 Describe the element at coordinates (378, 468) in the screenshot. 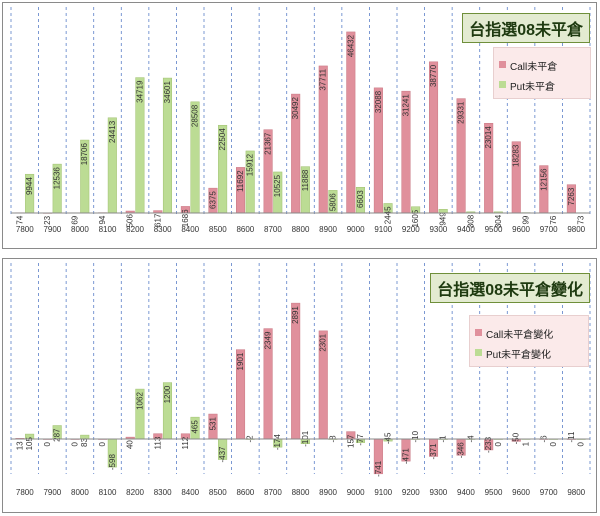

I see `call-data-label: -741` at that location.